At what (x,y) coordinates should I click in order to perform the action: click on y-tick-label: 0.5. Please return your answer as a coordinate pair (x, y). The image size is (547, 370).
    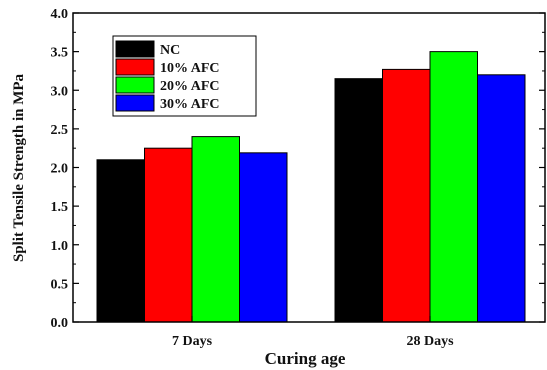
    Looking at the image, I should click on (60, 284).